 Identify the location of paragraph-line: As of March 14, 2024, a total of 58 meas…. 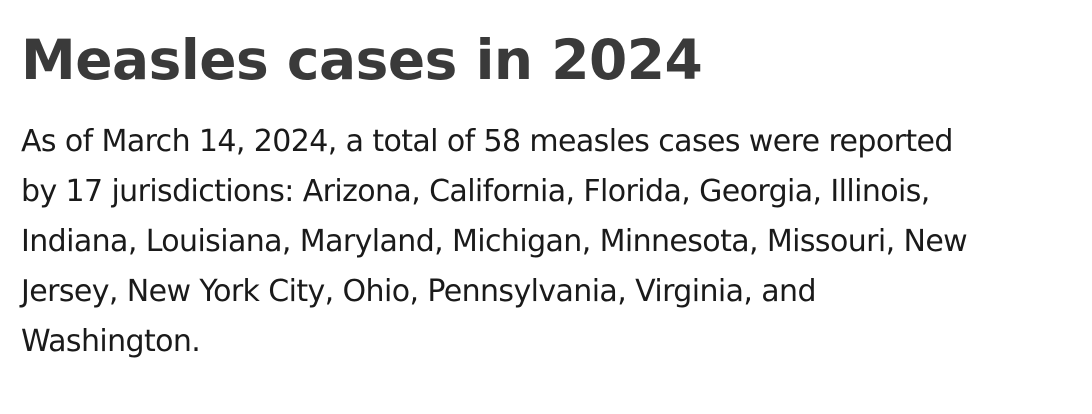
(487, 141).